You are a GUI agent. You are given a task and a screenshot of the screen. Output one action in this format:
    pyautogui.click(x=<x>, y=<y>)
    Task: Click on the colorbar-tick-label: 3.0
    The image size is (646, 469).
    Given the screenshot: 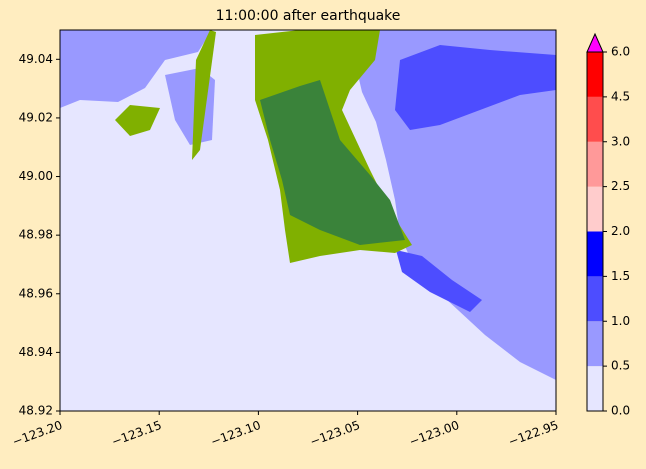 What is the action you would take?
    pyautogui.click(x=620, y=141)
    